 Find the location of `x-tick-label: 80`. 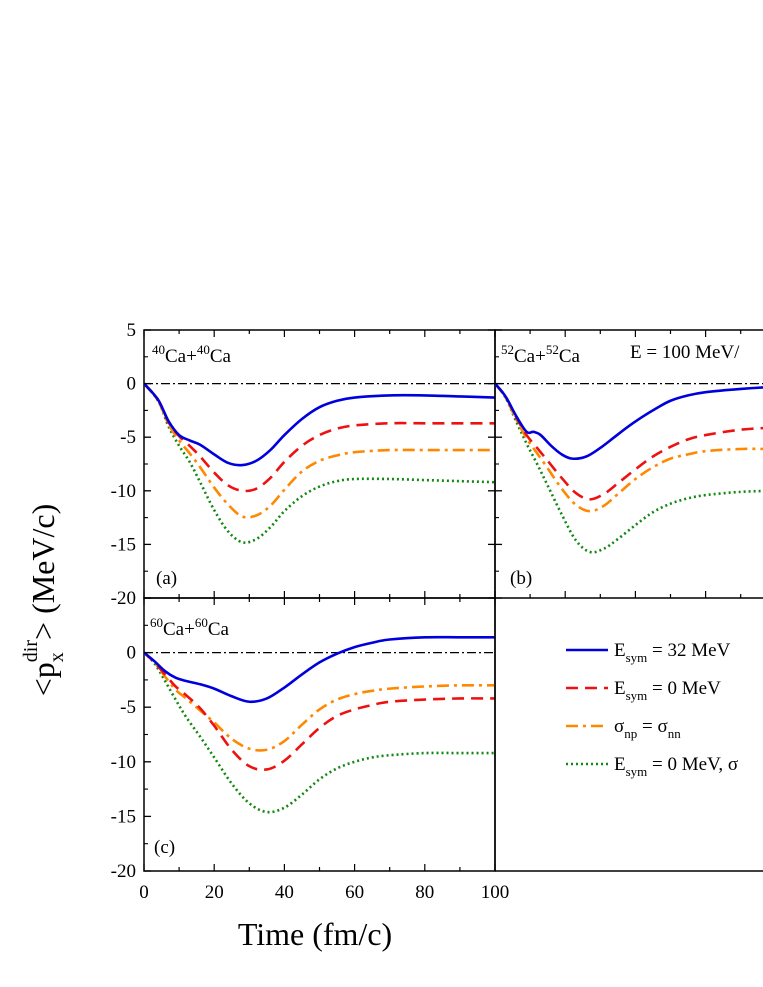

x-tick-label: 80 is located at coordinates (424, 892).